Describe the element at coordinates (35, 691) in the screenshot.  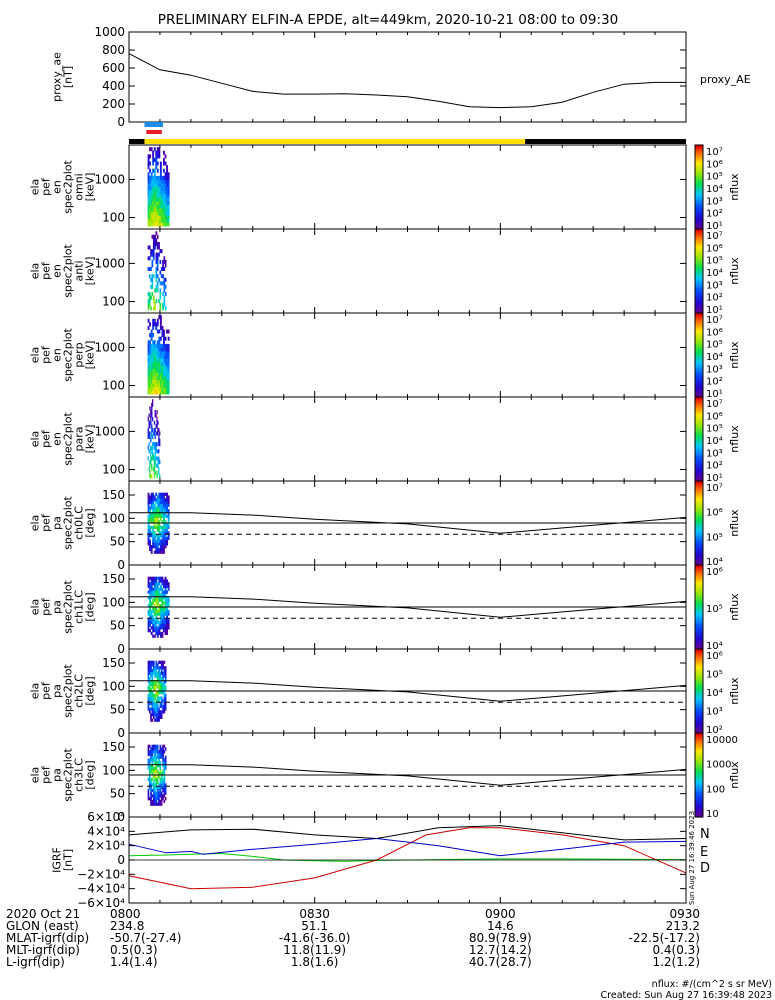
I see `ylabel-line: ela` at that location.